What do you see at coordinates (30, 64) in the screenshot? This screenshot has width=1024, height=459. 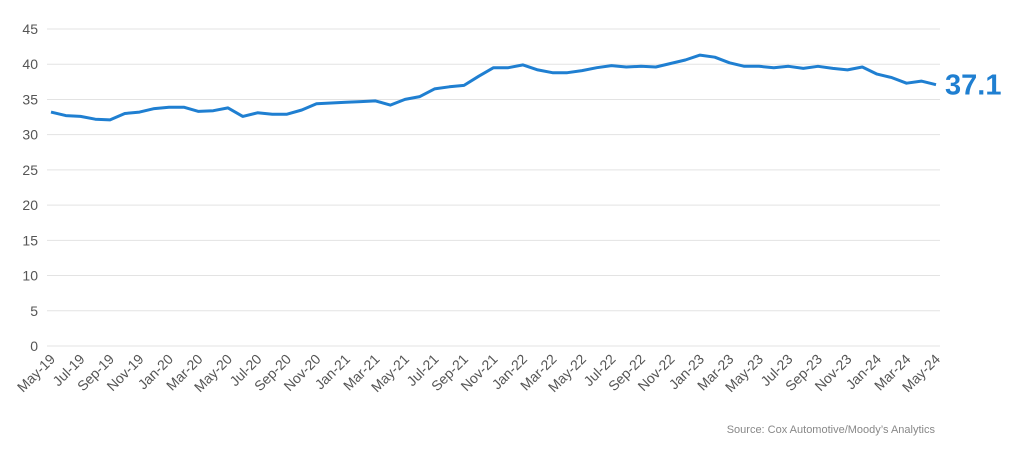 I see `y-tick-label: 40` at bounding box center [30, 64].